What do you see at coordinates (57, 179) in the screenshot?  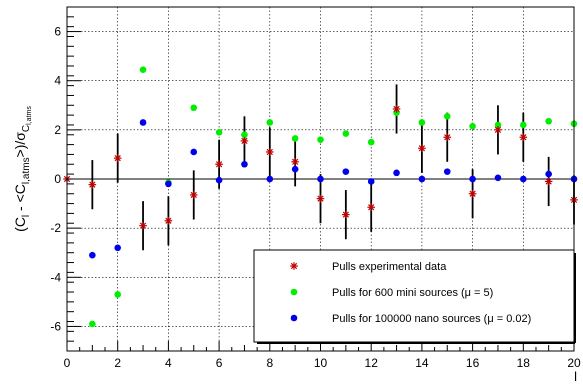 I see `y-tick-label: 0` at bounding box center [57, 179].